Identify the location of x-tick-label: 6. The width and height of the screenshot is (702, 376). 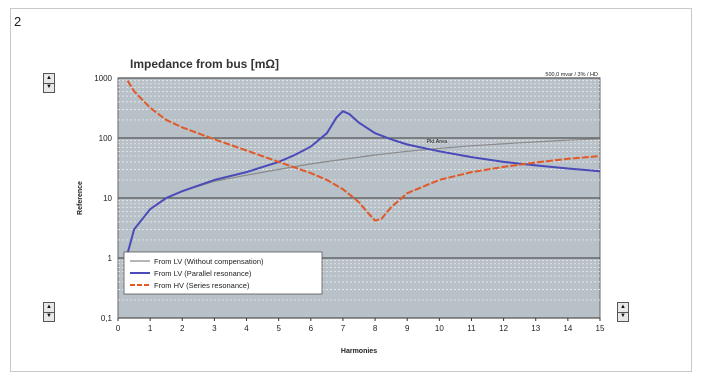
(311, 328).